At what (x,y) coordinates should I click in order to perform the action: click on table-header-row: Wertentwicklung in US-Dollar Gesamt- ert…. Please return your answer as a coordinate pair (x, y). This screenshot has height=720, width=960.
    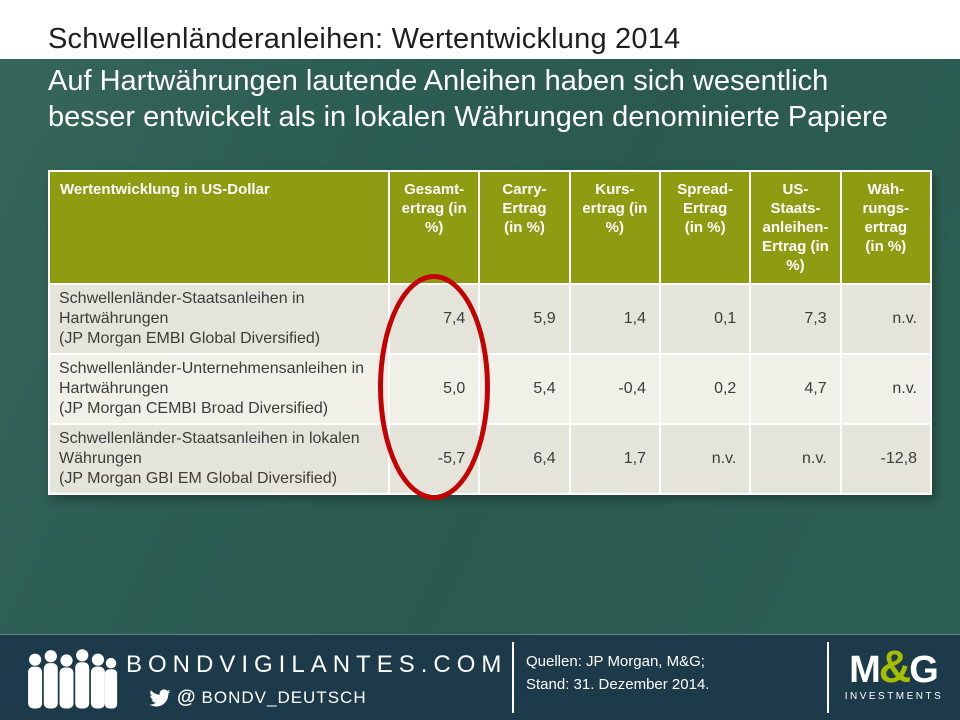
    Looking at the image, I should click on (490, 227).